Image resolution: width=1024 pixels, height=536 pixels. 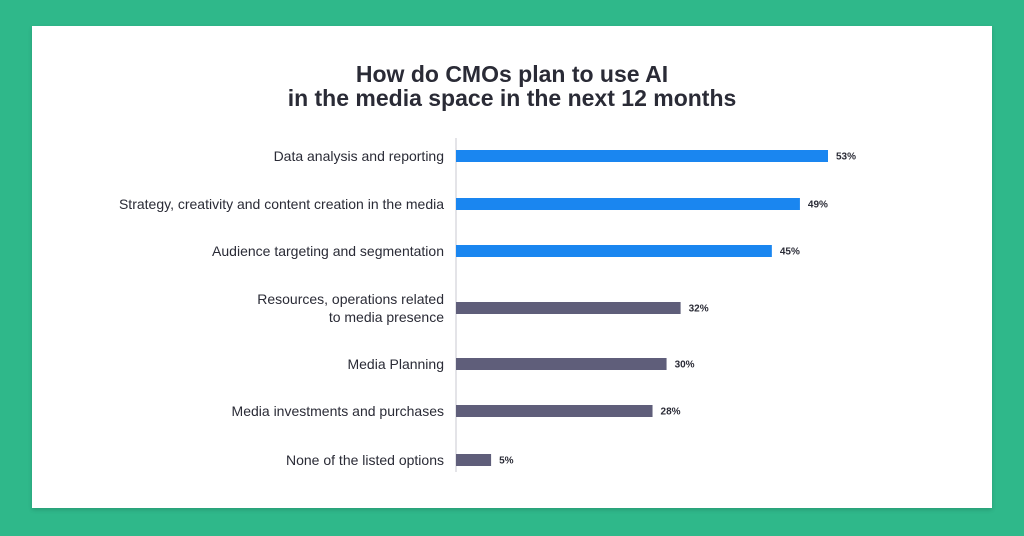 I want to click on value-label-5: 30%, so click(x=685, y=365).